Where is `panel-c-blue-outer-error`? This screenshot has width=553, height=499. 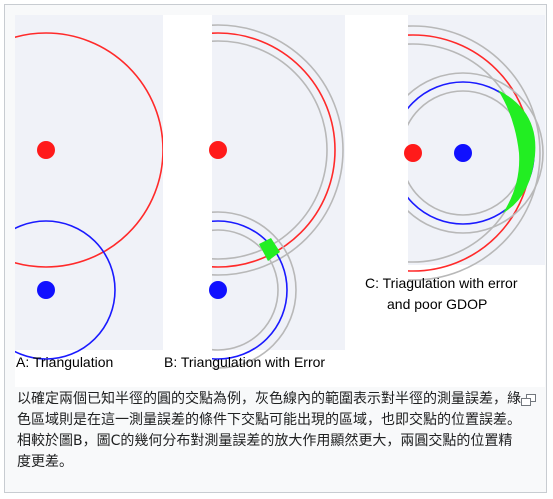
panel-c-blue-outer-error is located at coordinates (476, 153).